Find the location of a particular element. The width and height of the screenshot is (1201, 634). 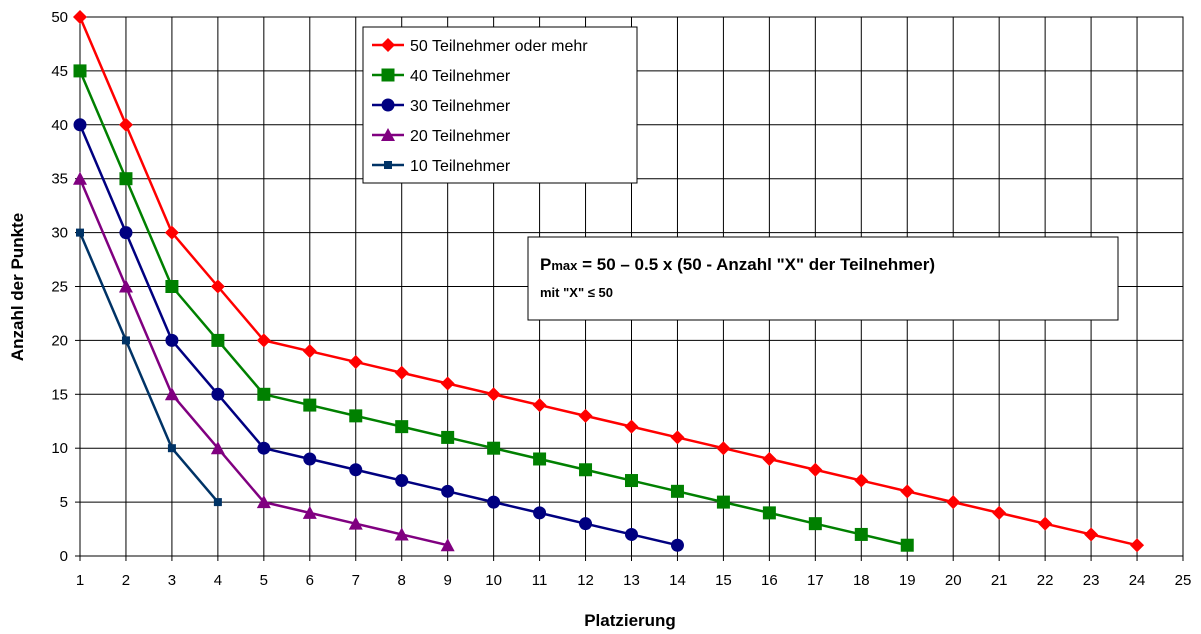

x-tick-label: 21 is located at coordinates (999, 580).